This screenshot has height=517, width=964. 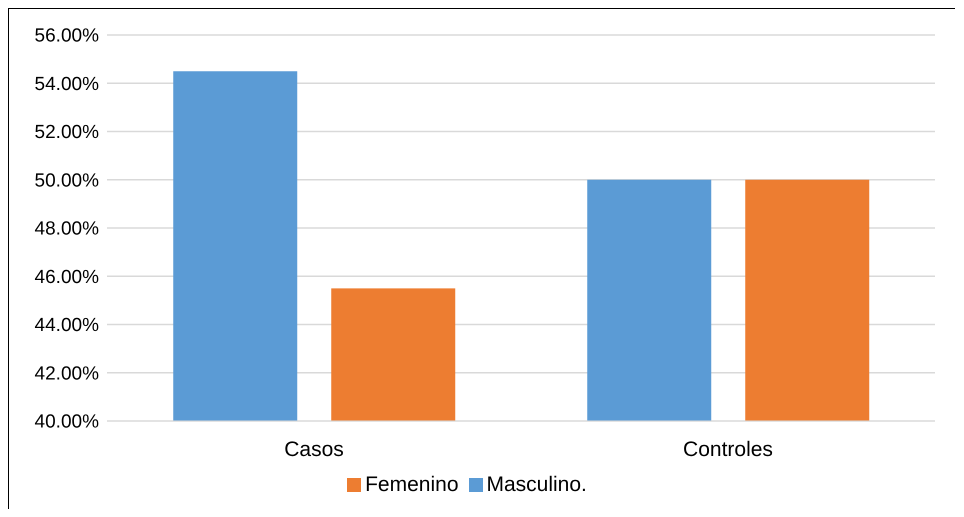 I want to click on legend-label: Femenino, so click(x=411, y=484).